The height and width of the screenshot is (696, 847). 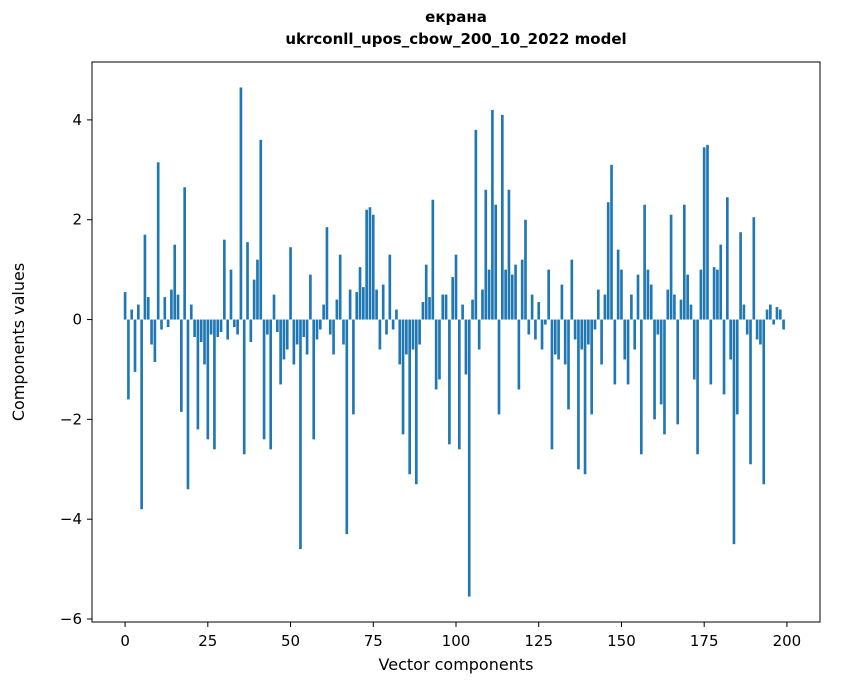 What do you see at coordinates (704, 641) in the screenshot?
I see `x-tick-label: 175` at bounding box center [704, 641].